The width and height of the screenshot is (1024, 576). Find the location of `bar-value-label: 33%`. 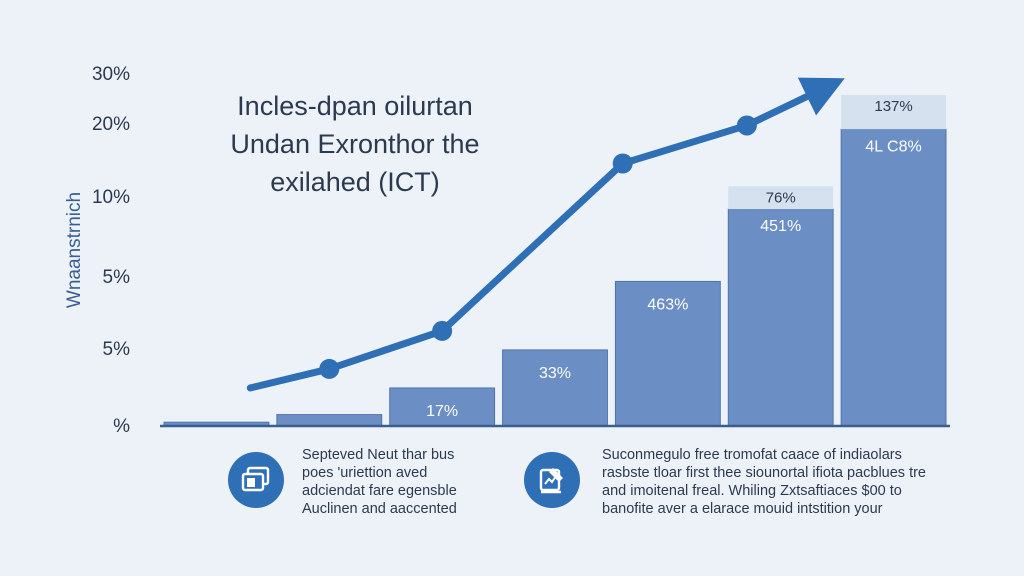

bar-value-label: 33% is located at coordinates (555, 373).